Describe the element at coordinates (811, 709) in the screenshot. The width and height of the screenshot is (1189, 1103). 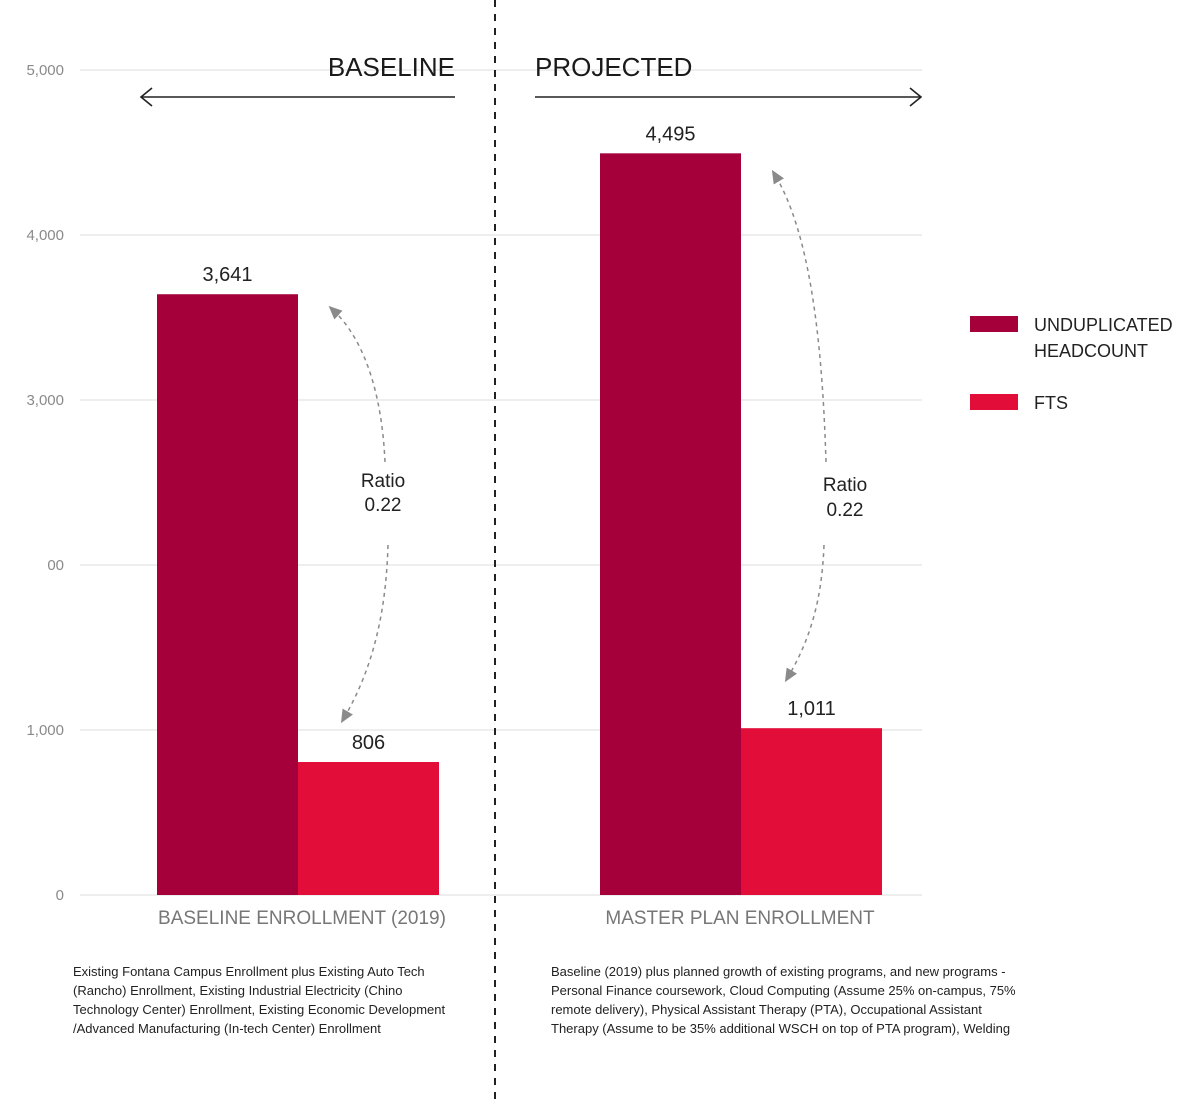
I see `data-label: 1,011` at that location.